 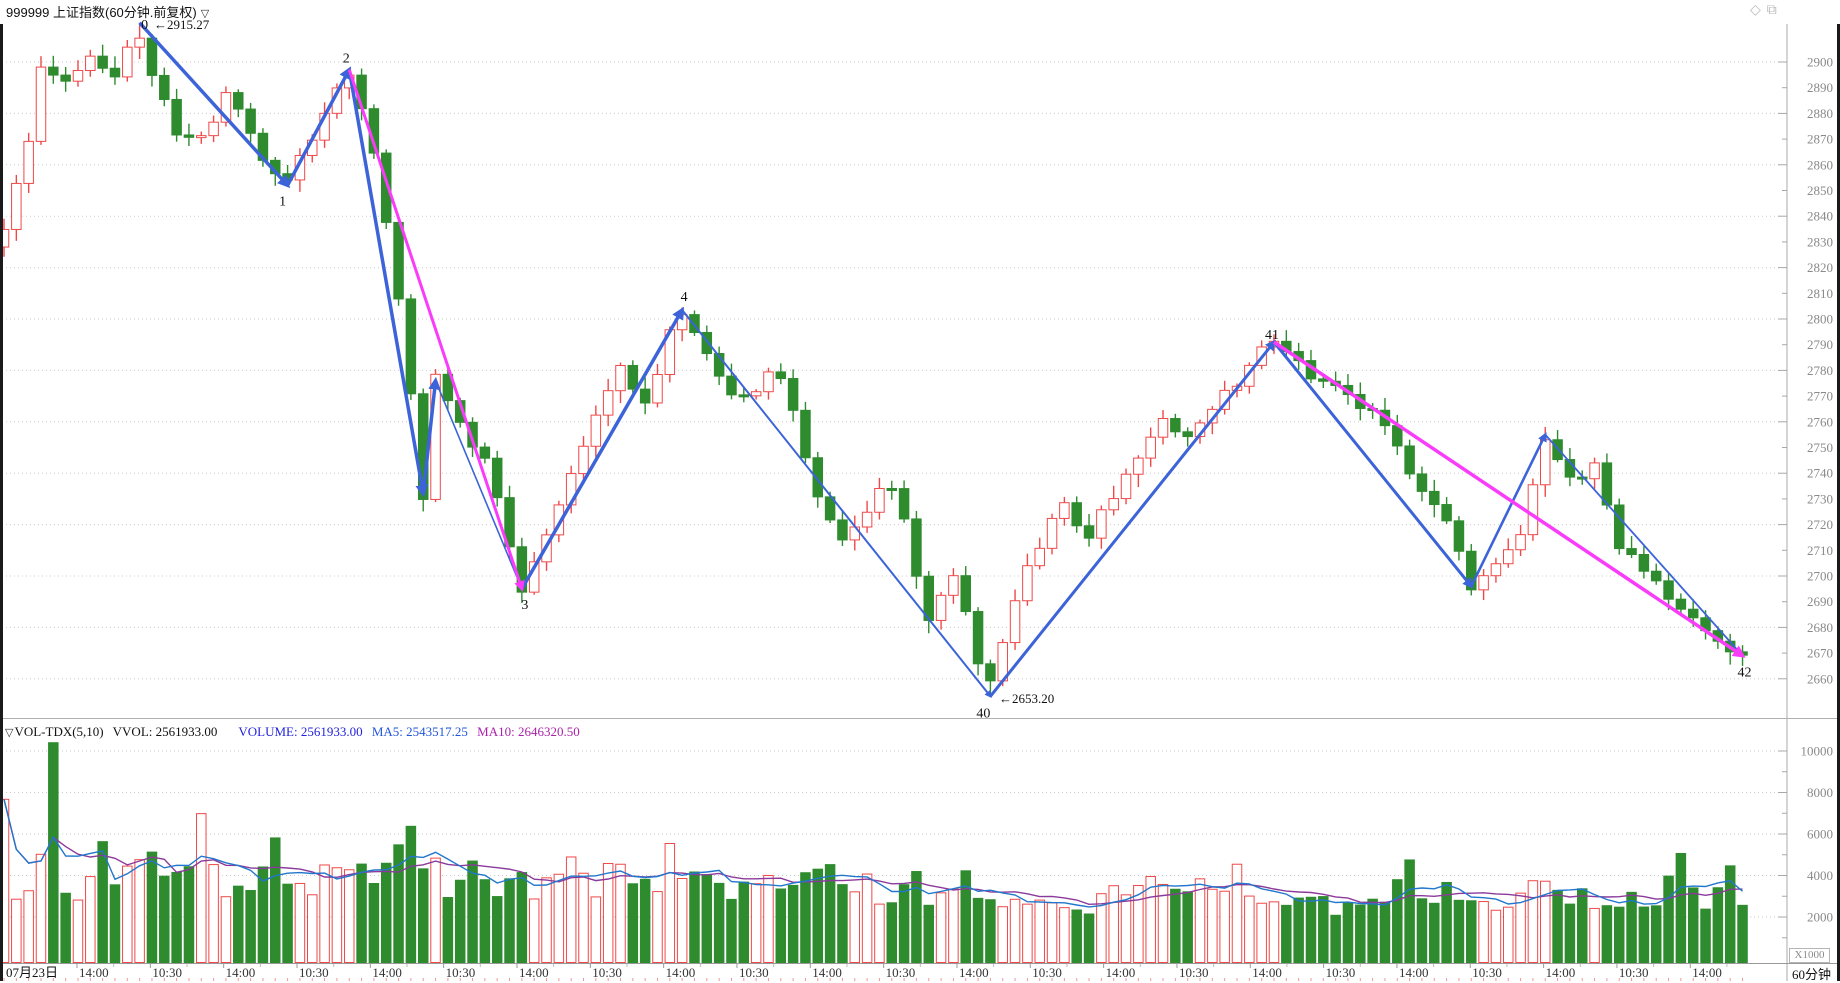 I want to click on price-extreme-annotation: ←2653.20, so click(x=1026, y=698).